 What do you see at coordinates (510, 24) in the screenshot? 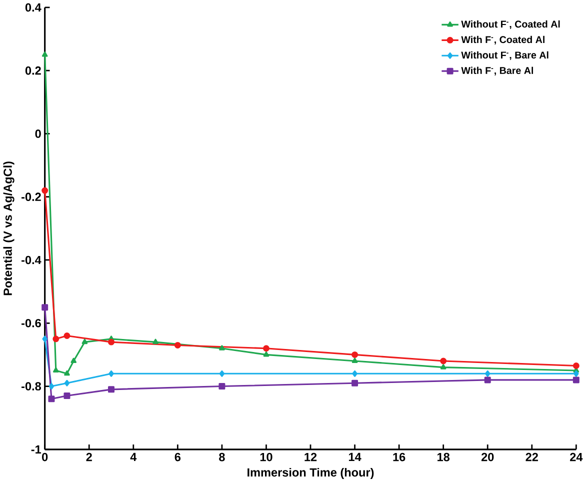
I see `legend-label: Without F$^{-}$, Coated Al` at bounding box center [510, 24].